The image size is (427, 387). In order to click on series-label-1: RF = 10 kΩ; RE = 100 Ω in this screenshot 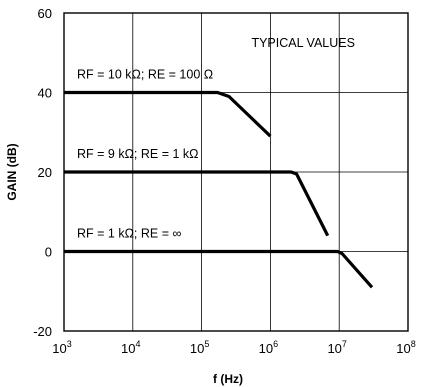, I will do `click(145, 75)`.